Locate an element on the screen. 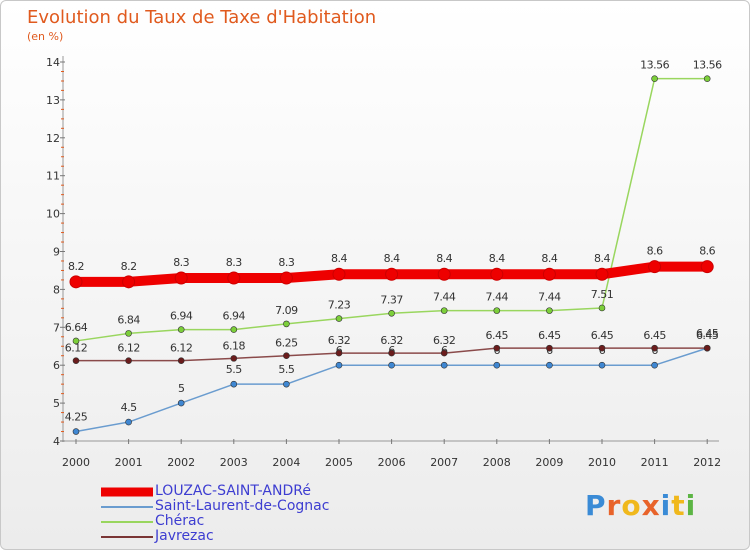 The image size is (750, 550). data-label-saint-laurent-de-cognac: 6.45 is located at coordinates (707, 333).